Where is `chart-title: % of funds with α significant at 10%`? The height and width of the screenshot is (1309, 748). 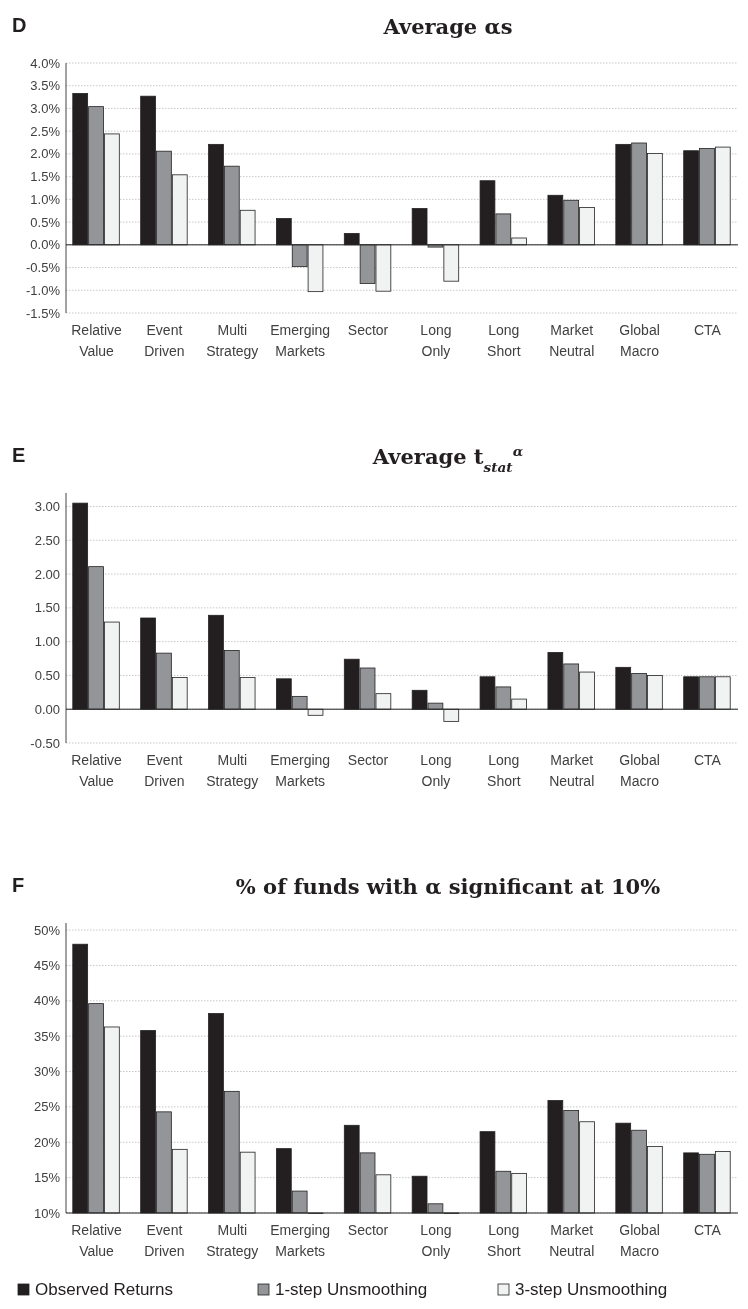 chart-title: % of funds with α significant at 10% is located at coordinates (448, 886).